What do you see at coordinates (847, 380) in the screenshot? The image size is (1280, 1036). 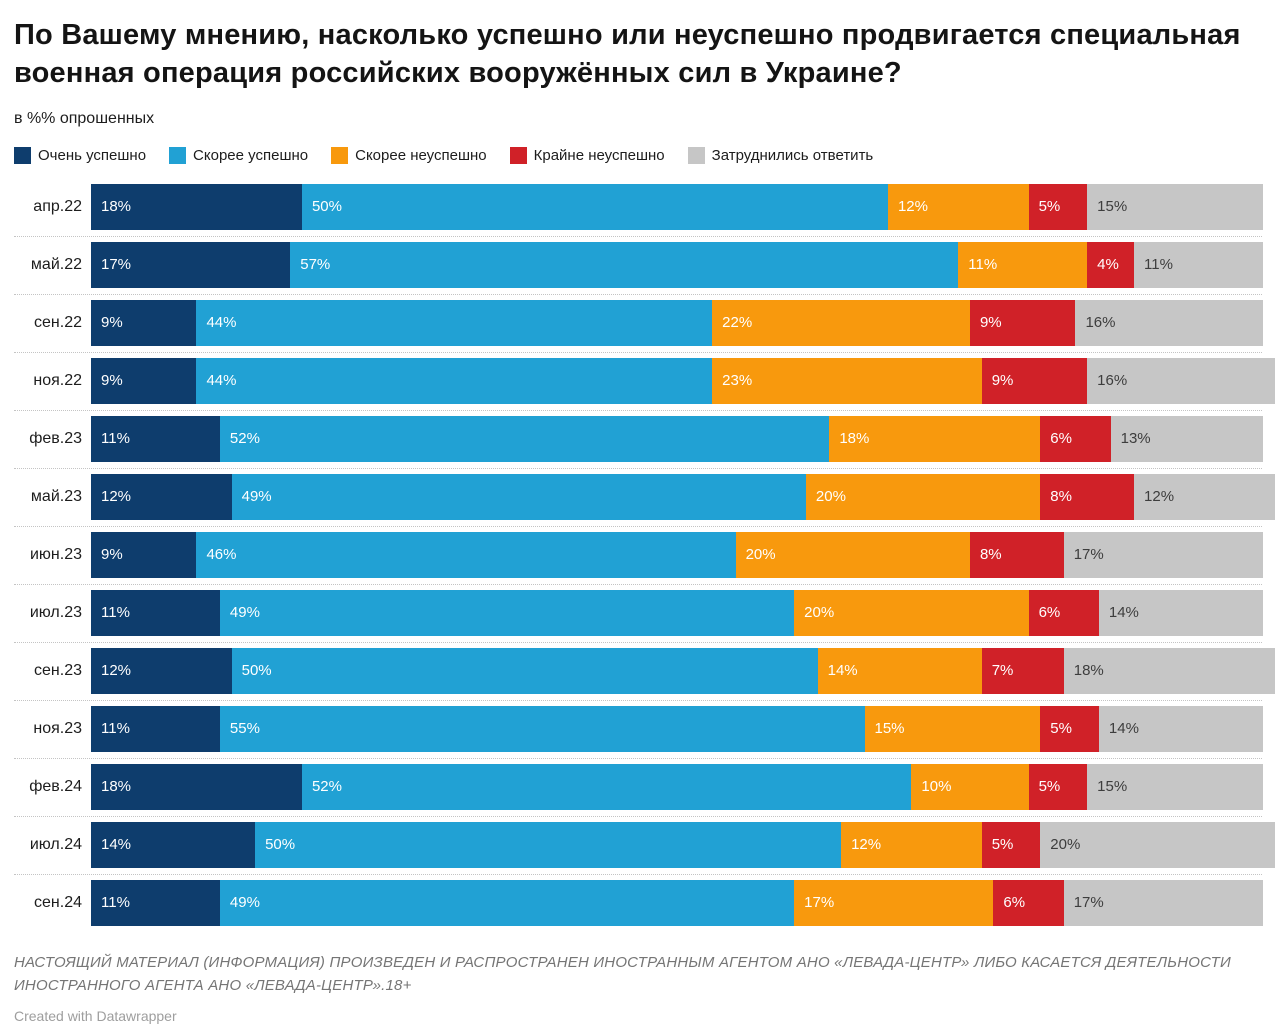 I see `bar-segment: 23%` at bounding box center [847, 380].